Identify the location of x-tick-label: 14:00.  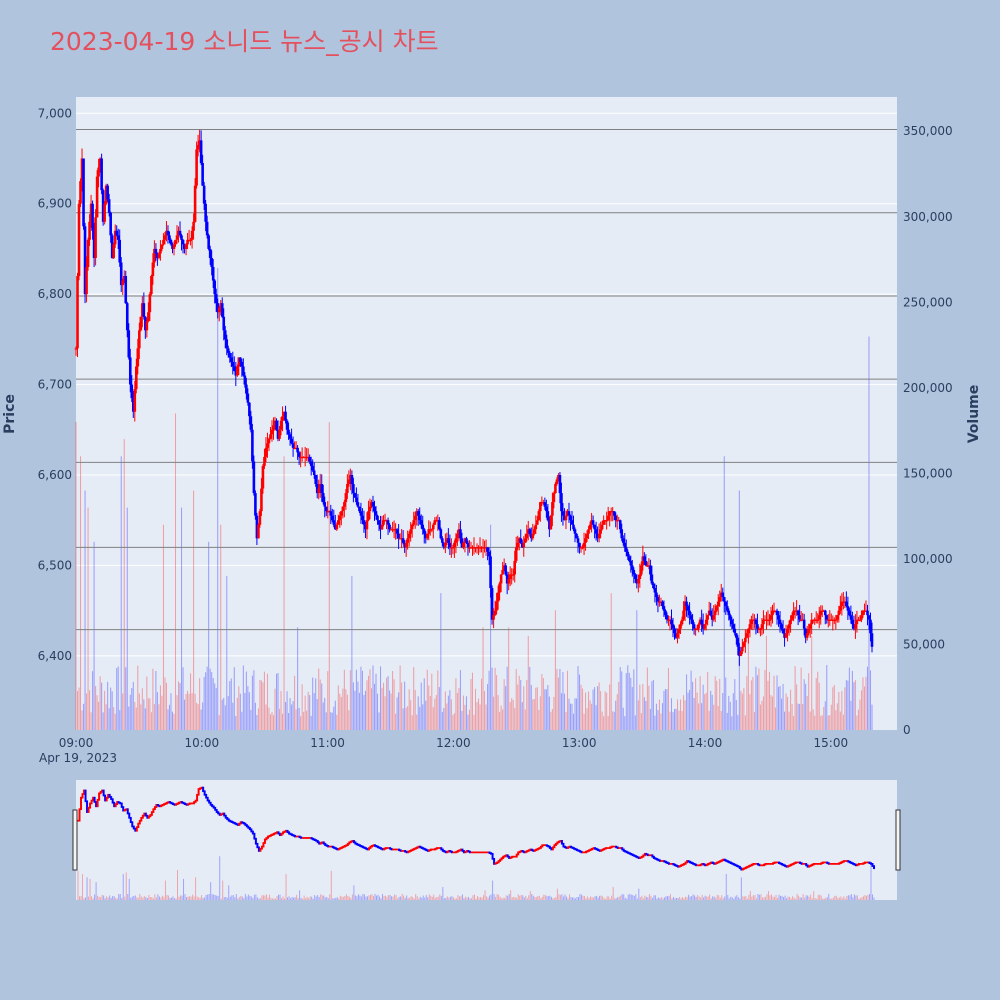
(705, 743).